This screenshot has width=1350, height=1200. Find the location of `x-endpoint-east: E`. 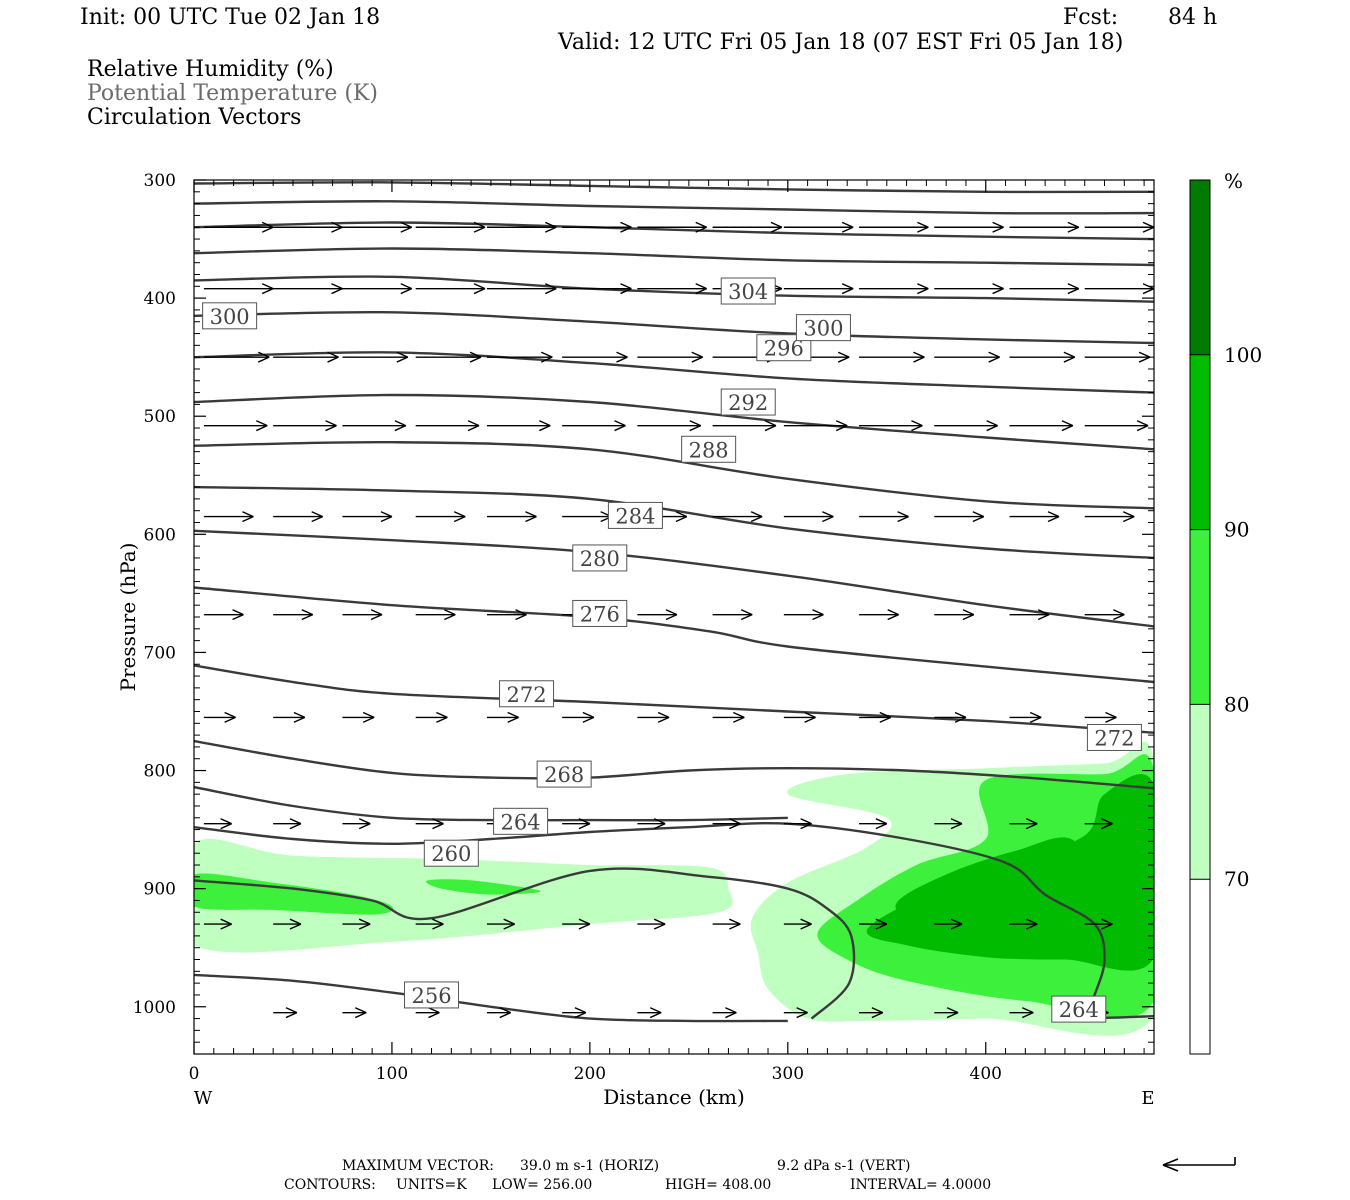

x-endpoint-east: E is located at coordinates (1147, 1098).